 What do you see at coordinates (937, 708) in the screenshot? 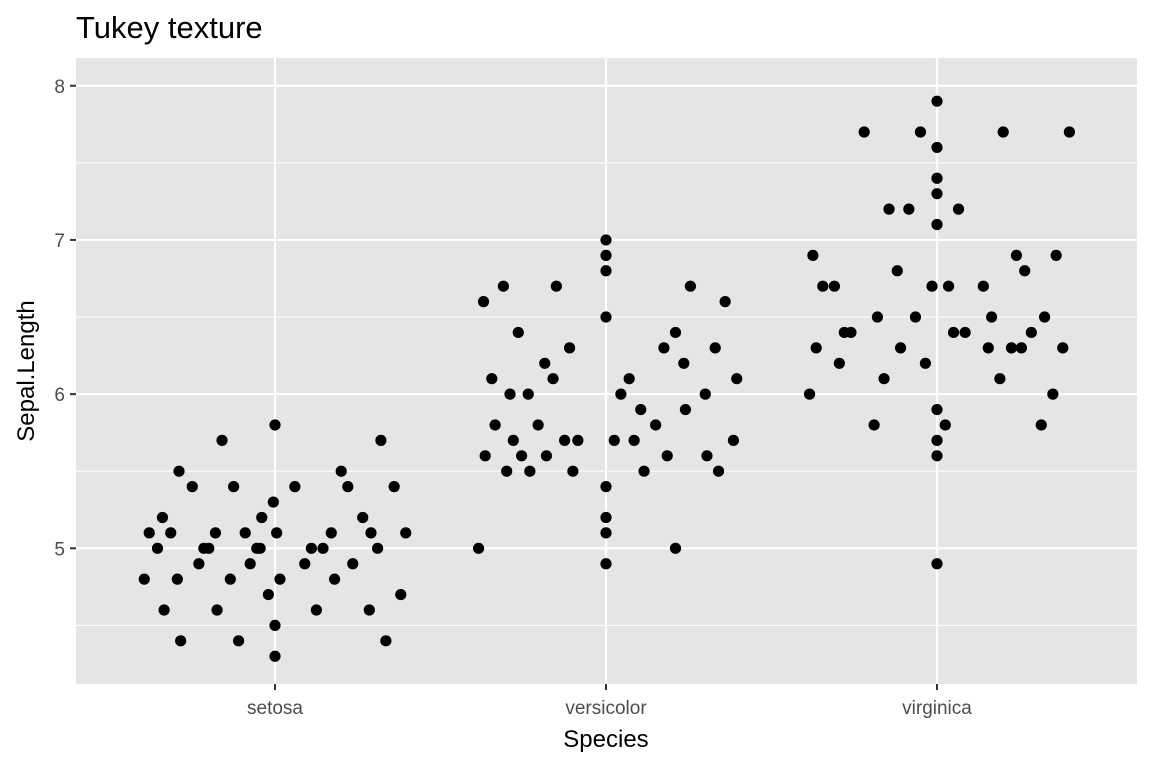
I see `x-tick-label: virginica` at bounding box center [937, 708].